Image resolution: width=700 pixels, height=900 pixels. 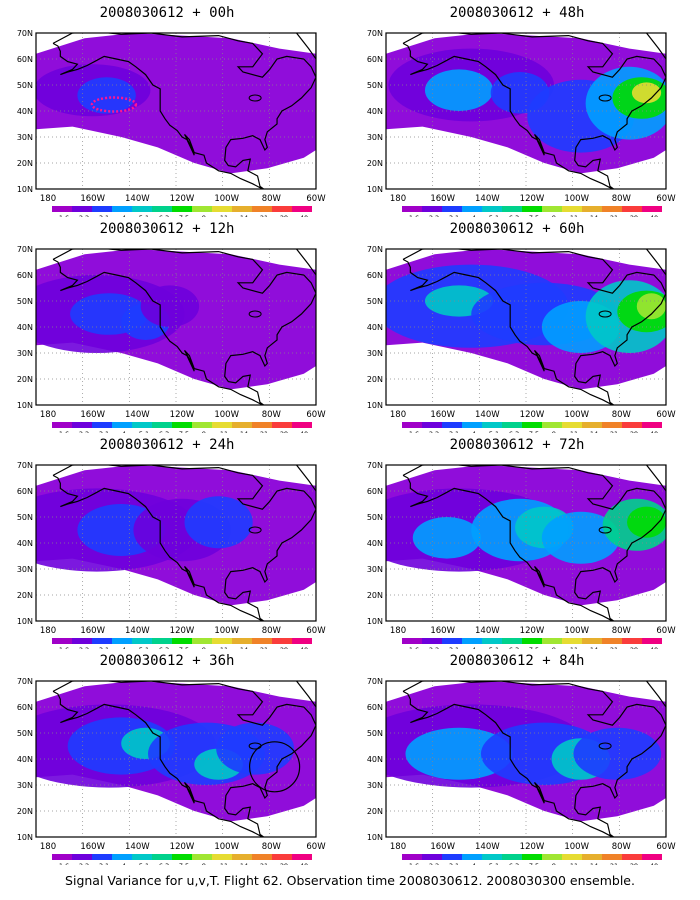 I want to click on lon-tick-label: 80W, so click(x=272, y=847).